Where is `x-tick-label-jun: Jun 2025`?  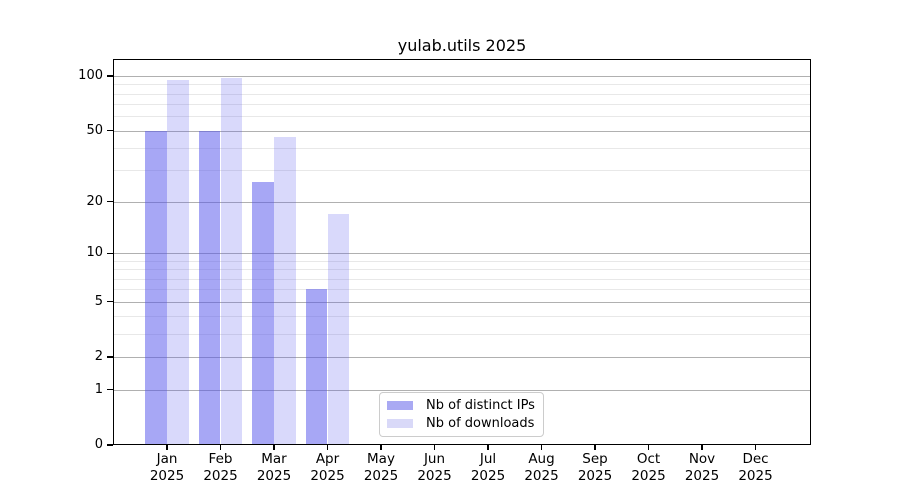
x-tick-label-jun: Jun 2025 is located at coordinates (435, 468).